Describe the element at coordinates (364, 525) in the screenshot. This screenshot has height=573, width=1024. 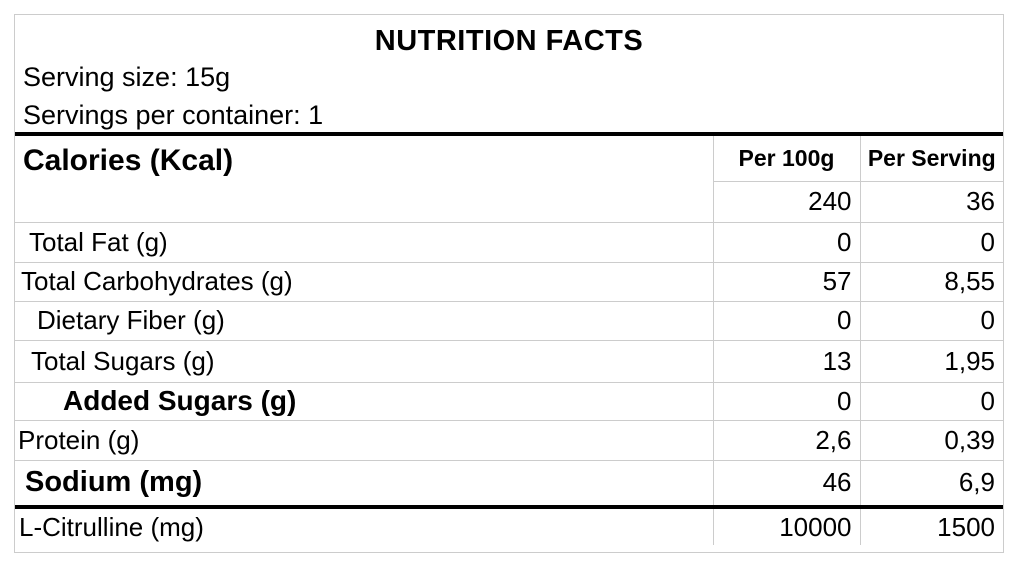
I see `row-label: L-Citrulline (mg)` at that location.